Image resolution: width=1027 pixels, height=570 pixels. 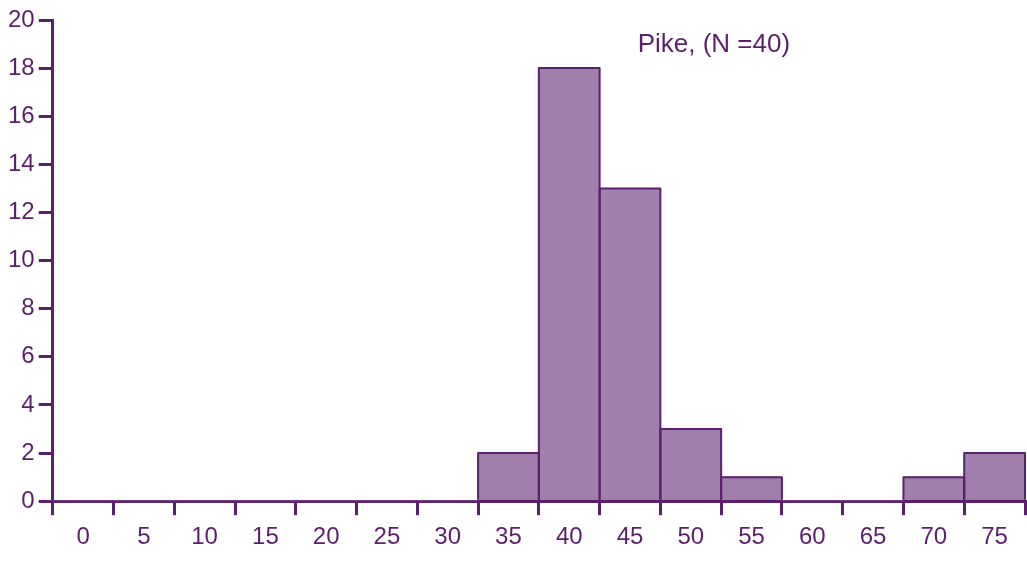 I want to click on y-tick-label: 10, so click(x=21, y=259).